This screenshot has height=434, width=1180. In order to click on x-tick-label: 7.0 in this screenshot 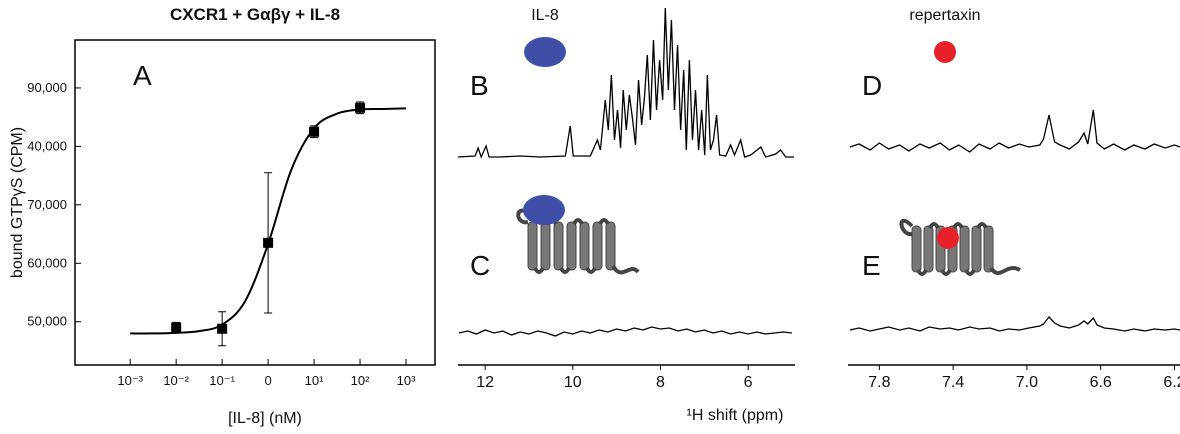, I will do `click(1027, 382)`.